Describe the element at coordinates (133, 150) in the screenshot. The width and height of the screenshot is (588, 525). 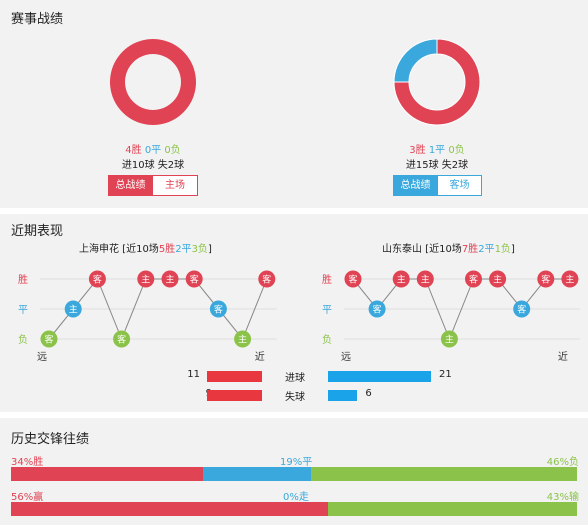
I see `left-win-count: 4胜` at that location.